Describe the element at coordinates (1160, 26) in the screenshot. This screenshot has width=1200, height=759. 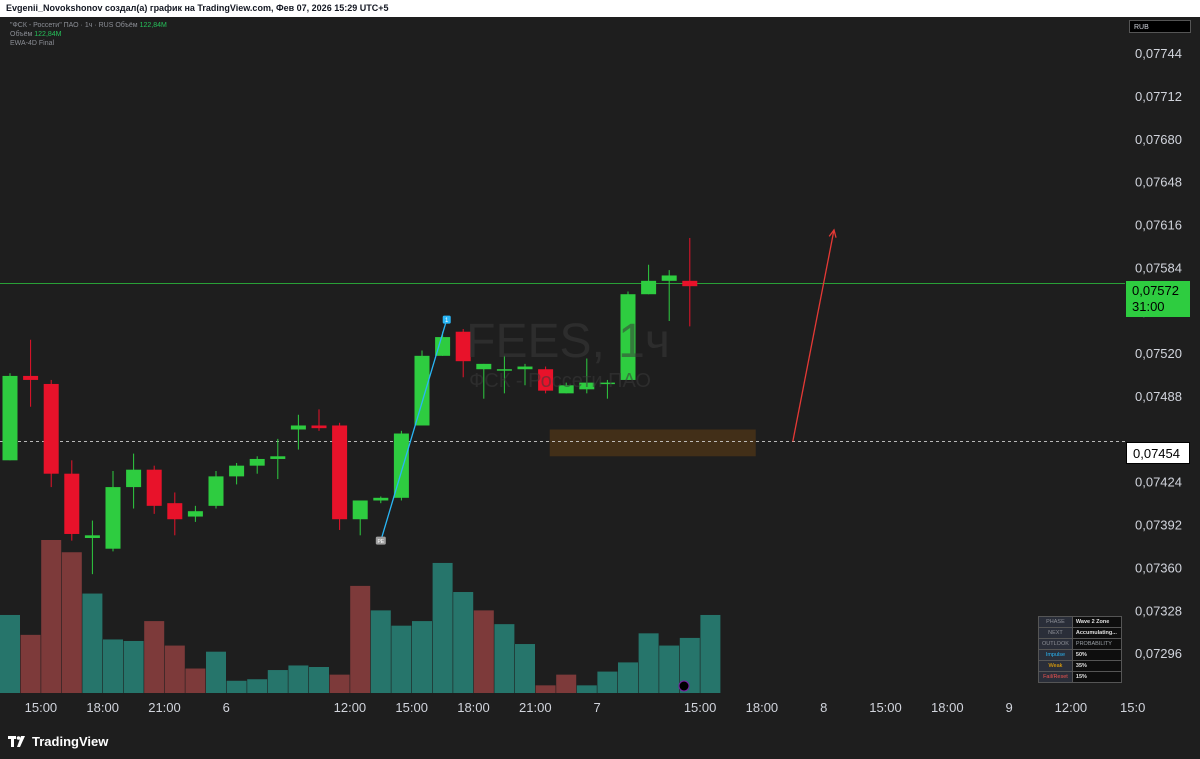
I see `currency-badge: RUB` at that location.